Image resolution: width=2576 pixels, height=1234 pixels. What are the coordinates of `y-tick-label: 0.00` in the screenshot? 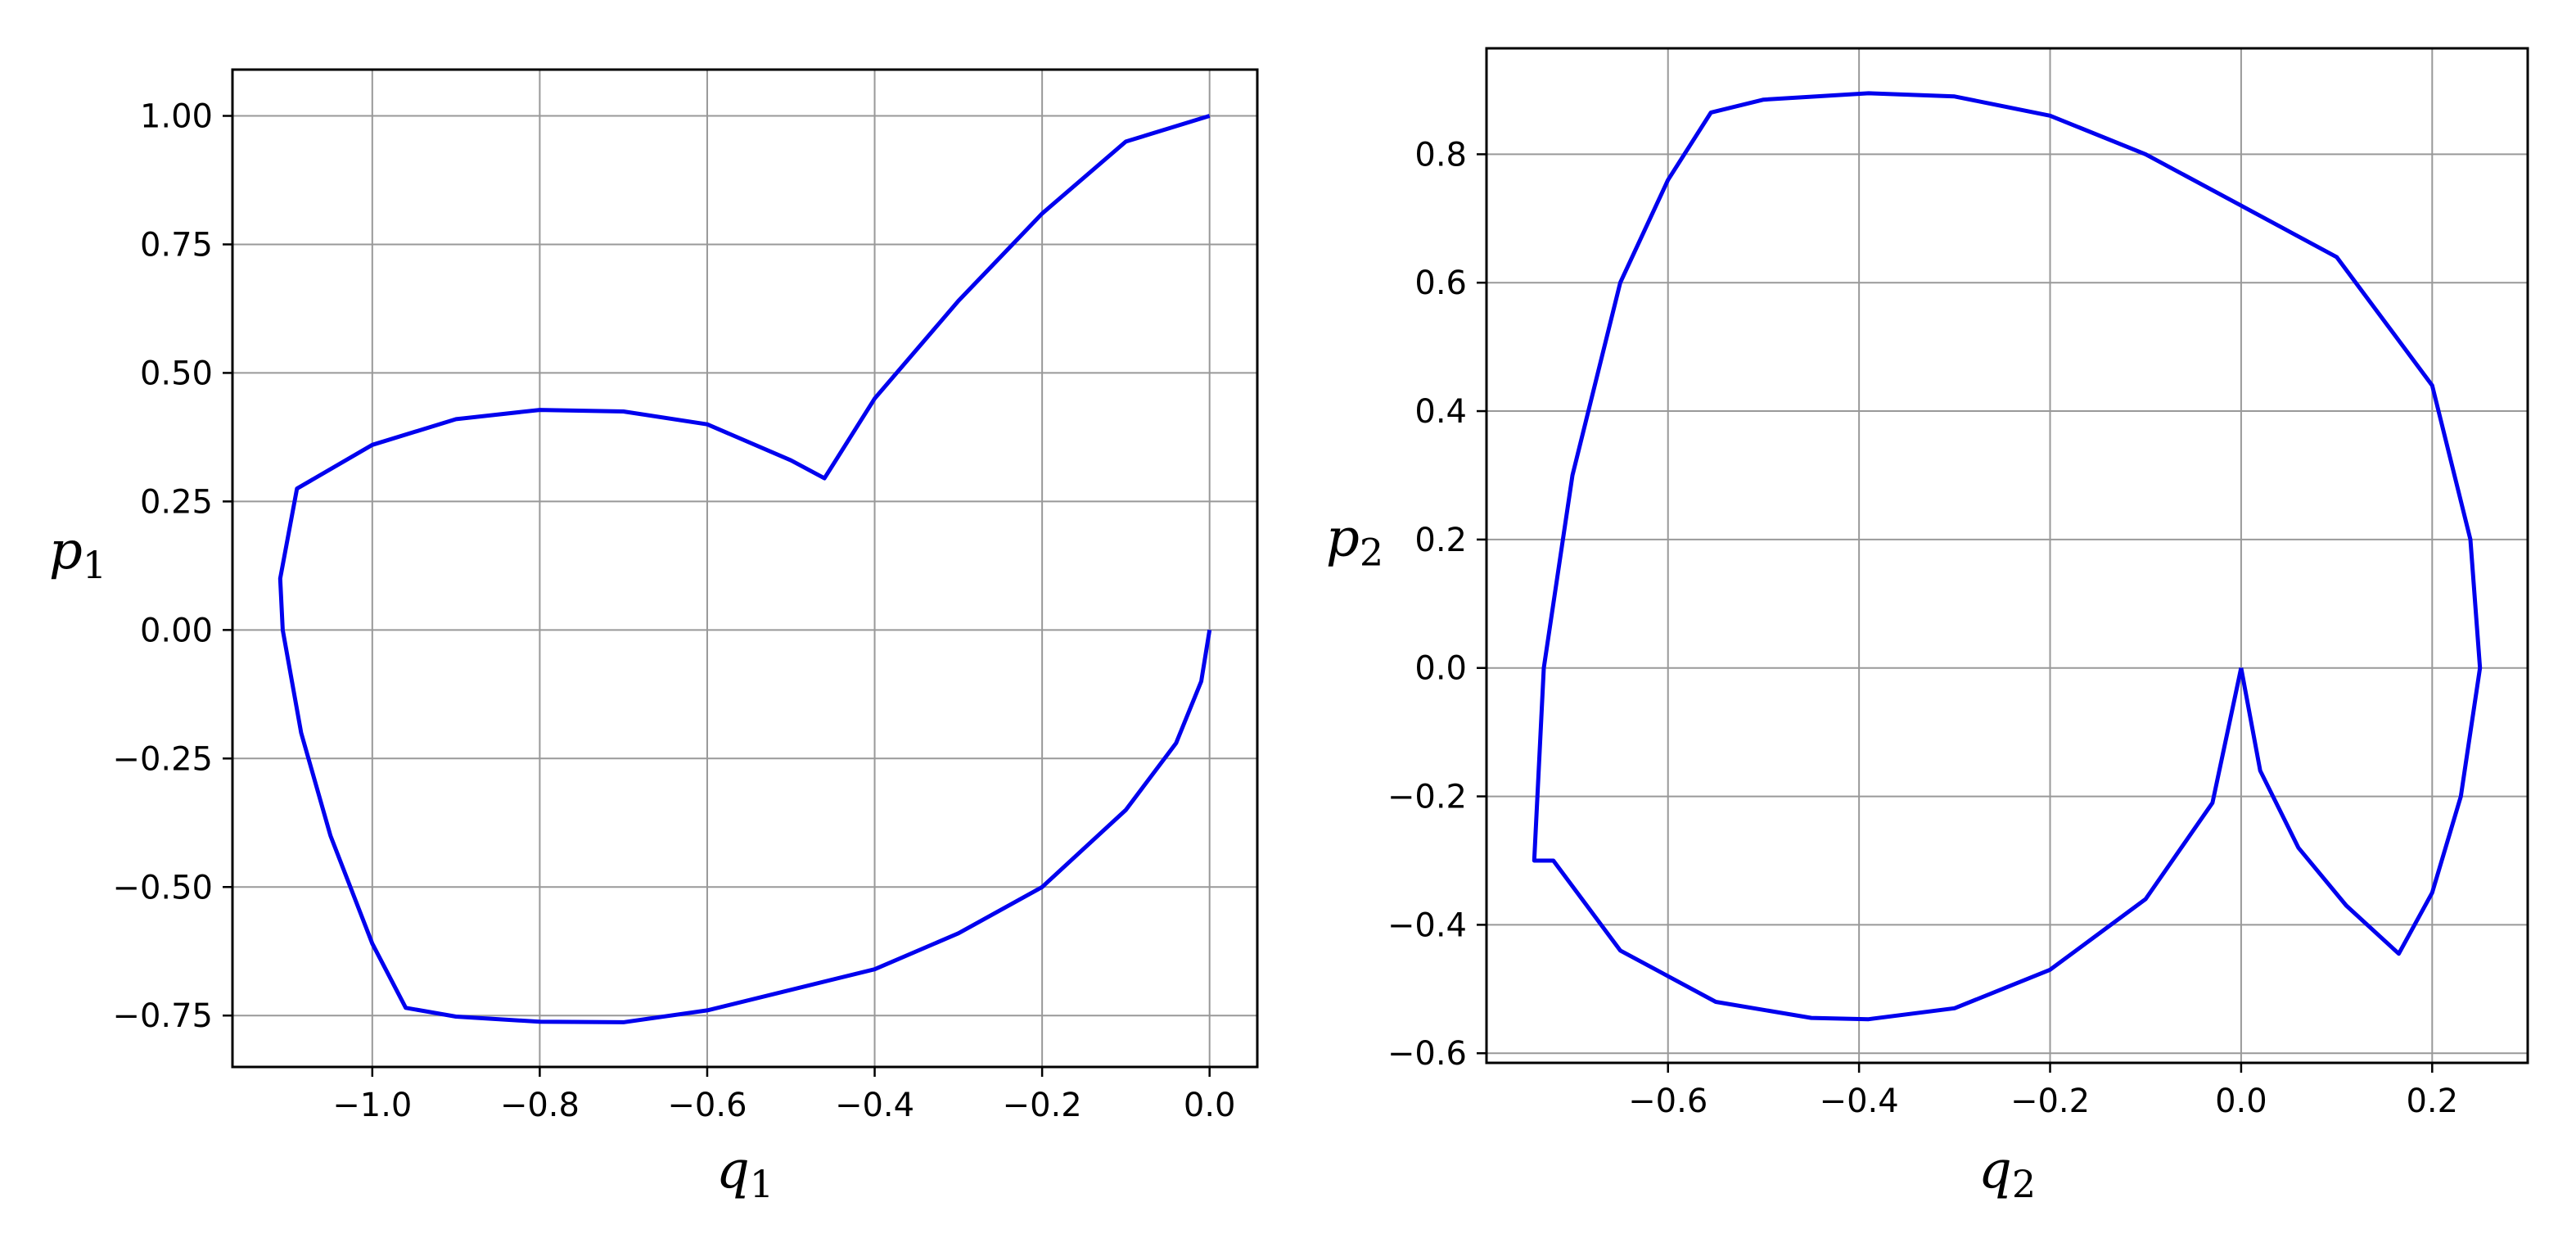 It's located at (176, 630).